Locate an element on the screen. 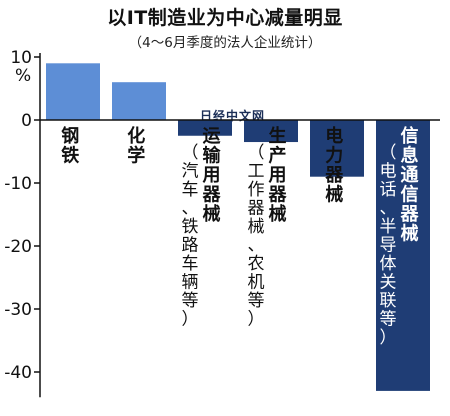 The image size is (450, 416). category-label-2: 运输用器械 is located at coordinates (211, 175).